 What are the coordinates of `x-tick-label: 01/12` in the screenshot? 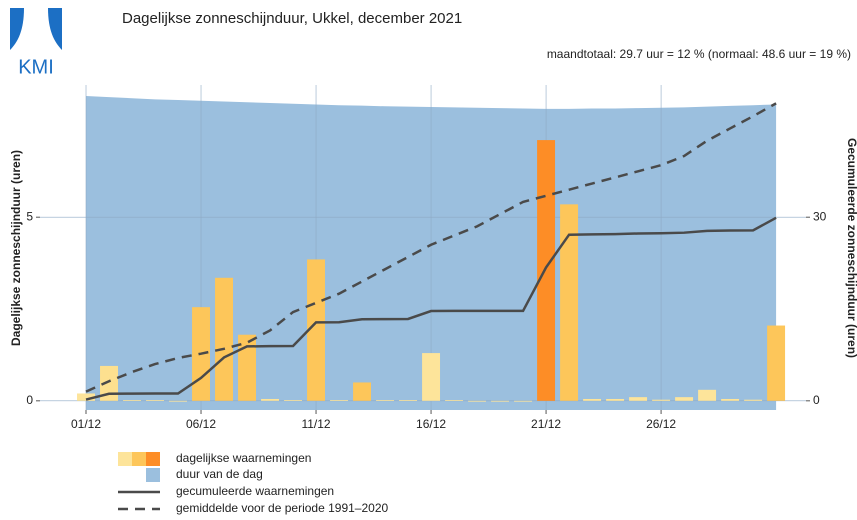 It's located at (86, 424).